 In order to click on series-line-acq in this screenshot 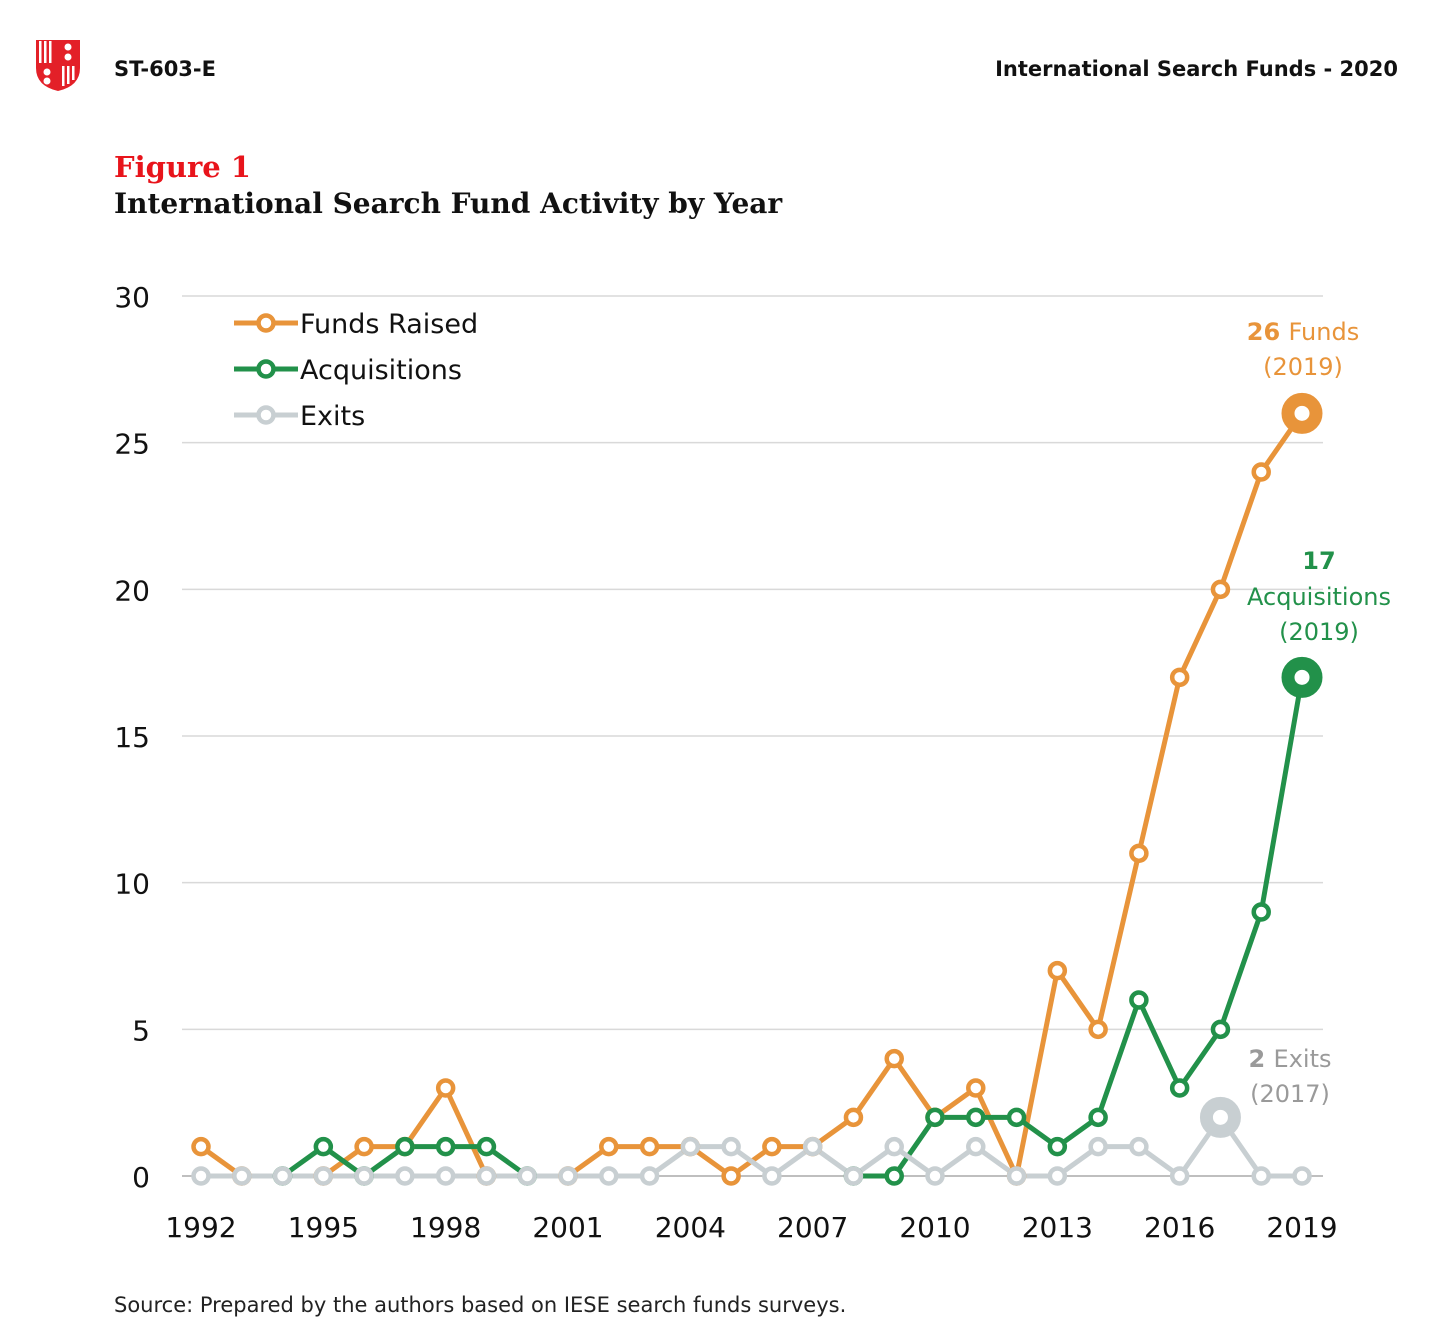, I will do `click(1079, 927)`.